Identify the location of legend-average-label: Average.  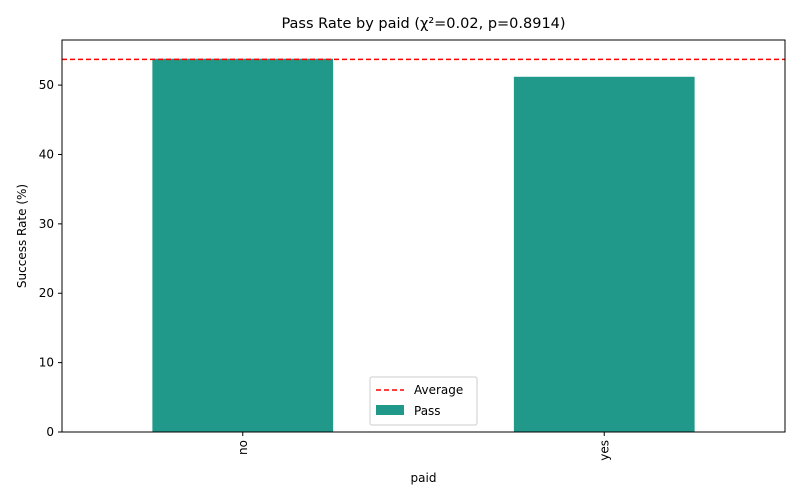
(438, 390).